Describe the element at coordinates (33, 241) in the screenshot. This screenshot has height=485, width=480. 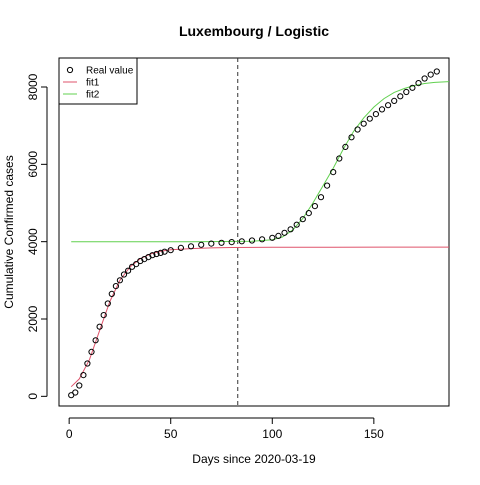
I see `y-tick-label: 4000` at that location.